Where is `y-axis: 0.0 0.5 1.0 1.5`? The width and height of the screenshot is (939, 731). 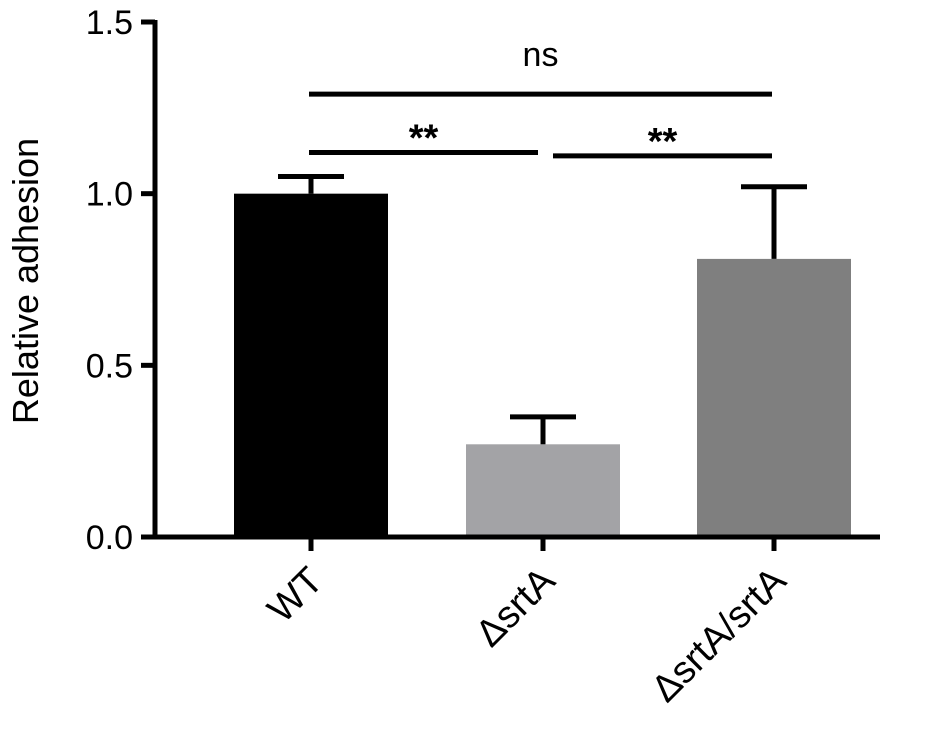
y-axis: 0.0 0.5 1.0 1.5 is located at coordinates (122, 280).